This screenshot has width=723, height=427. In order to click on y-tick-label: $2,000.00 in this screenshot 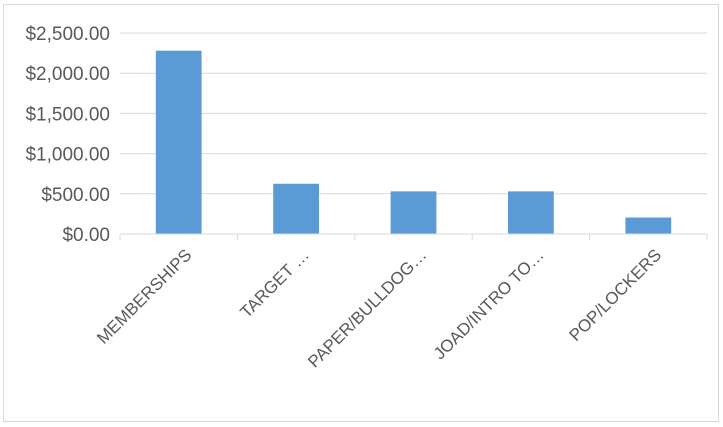, I will do `click(67, 74)`.